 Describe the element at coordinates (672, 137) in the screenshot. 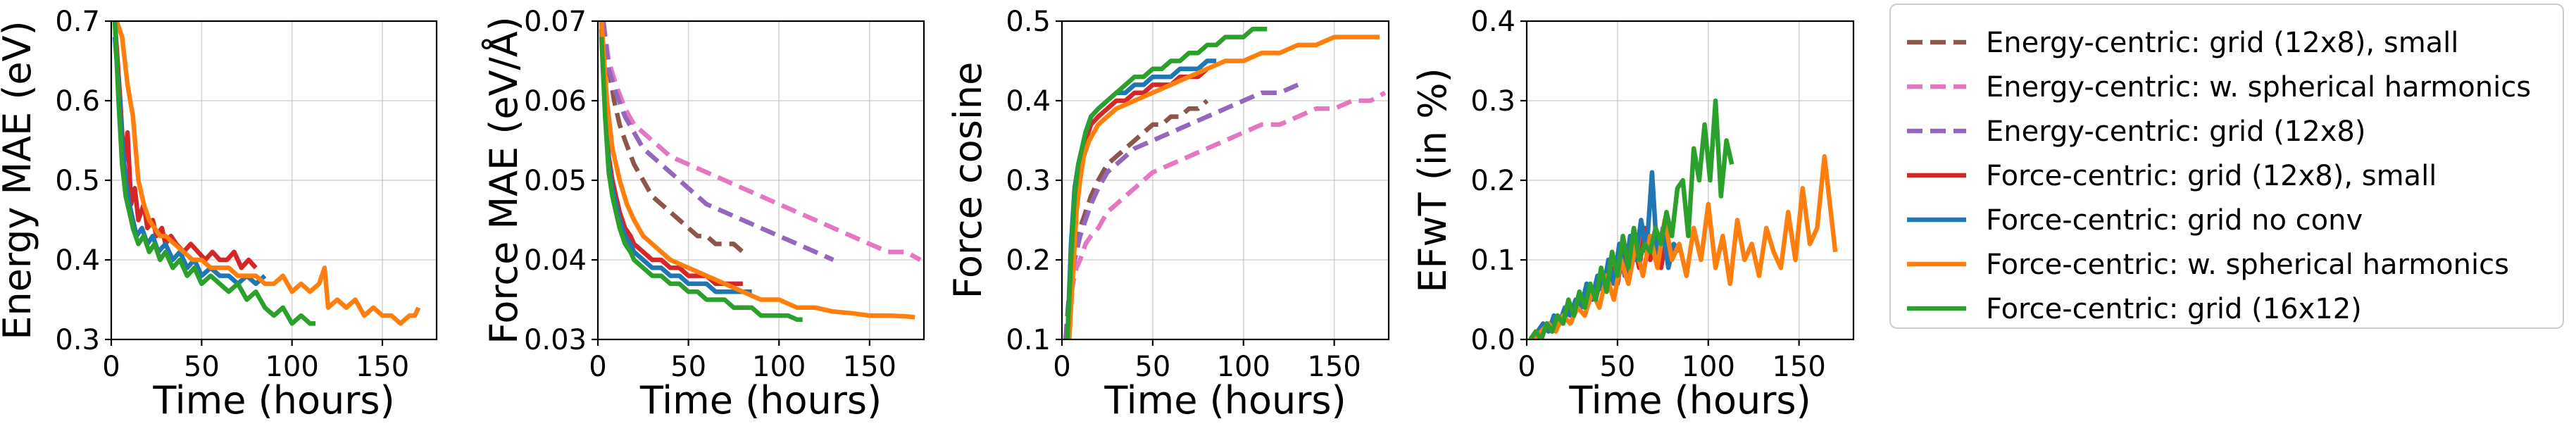

I see `series-line-energy-centric-grid-12x8-small` at that location.